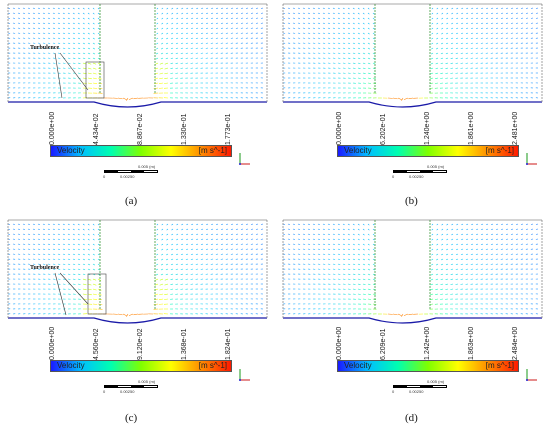 The image size is (550, 433). I want to click on panel-caption: (b), so click(411, 201).